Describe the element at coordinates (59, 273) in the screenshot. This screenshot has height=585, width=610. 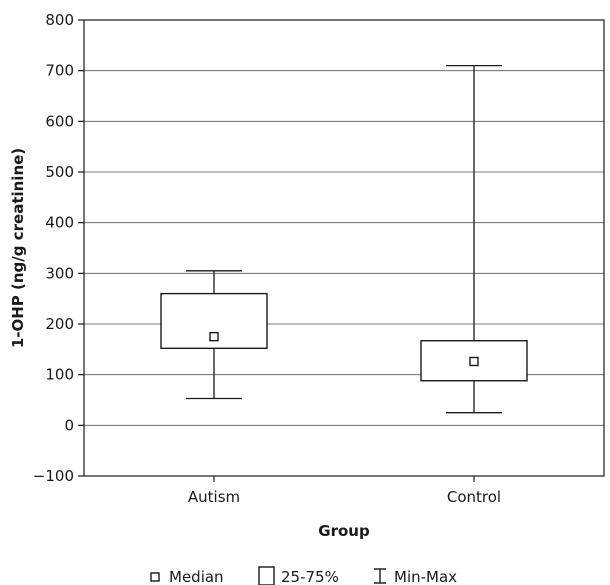
I see `y-tick-label: 300` at that location.